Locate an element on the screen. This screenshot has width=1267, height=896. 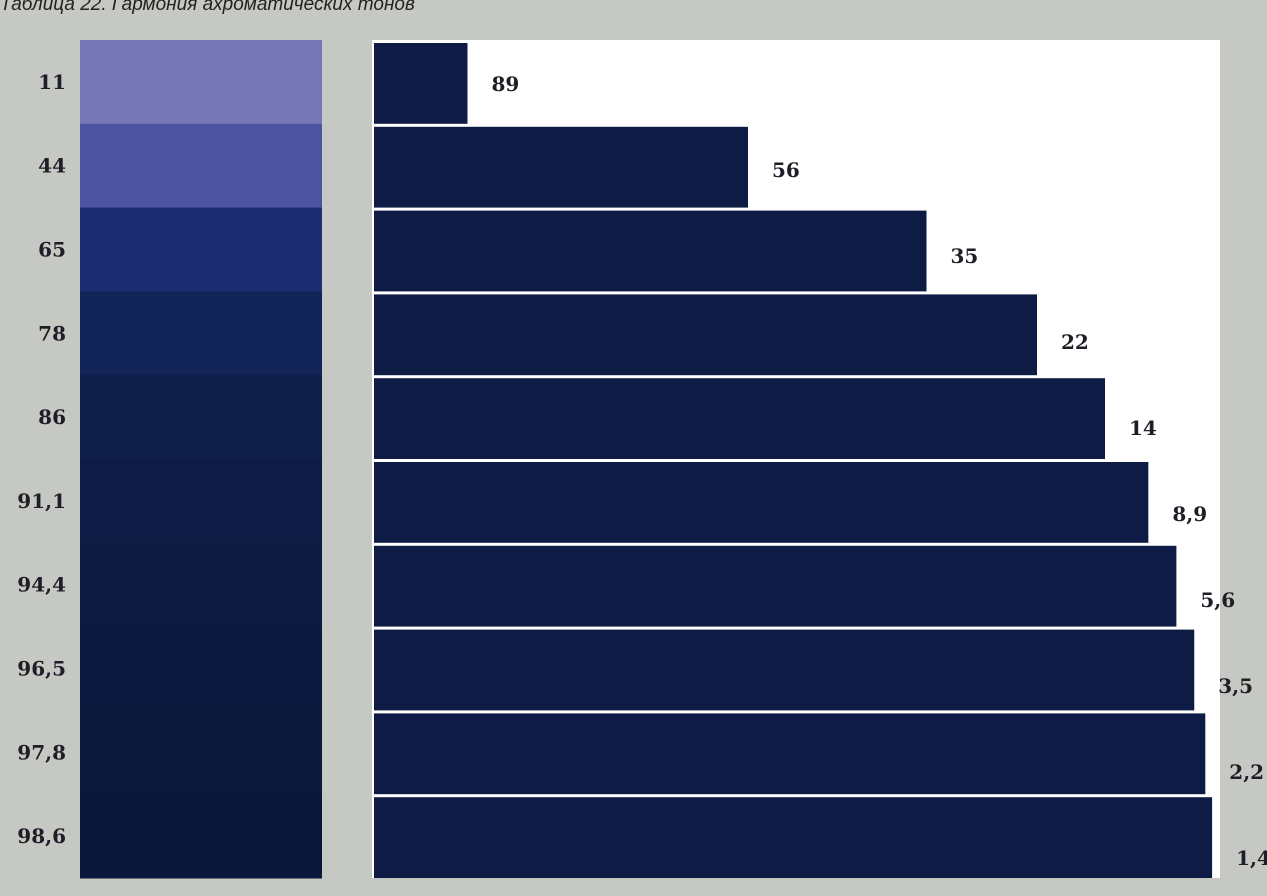
category-label-8: 96,5 is located at coordinates (41, 669).